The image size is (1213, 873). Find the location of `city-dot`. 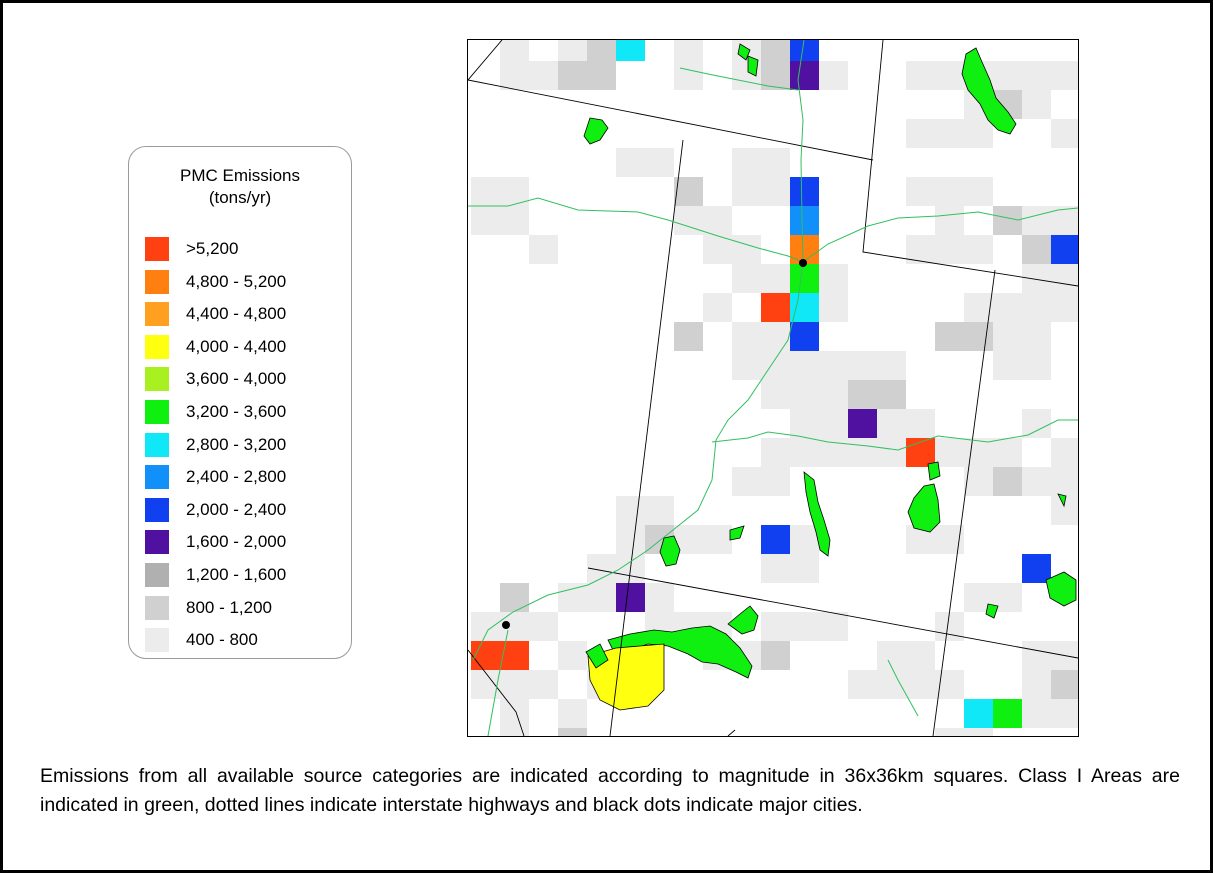

city-dot is located at coordinates (803, 263).